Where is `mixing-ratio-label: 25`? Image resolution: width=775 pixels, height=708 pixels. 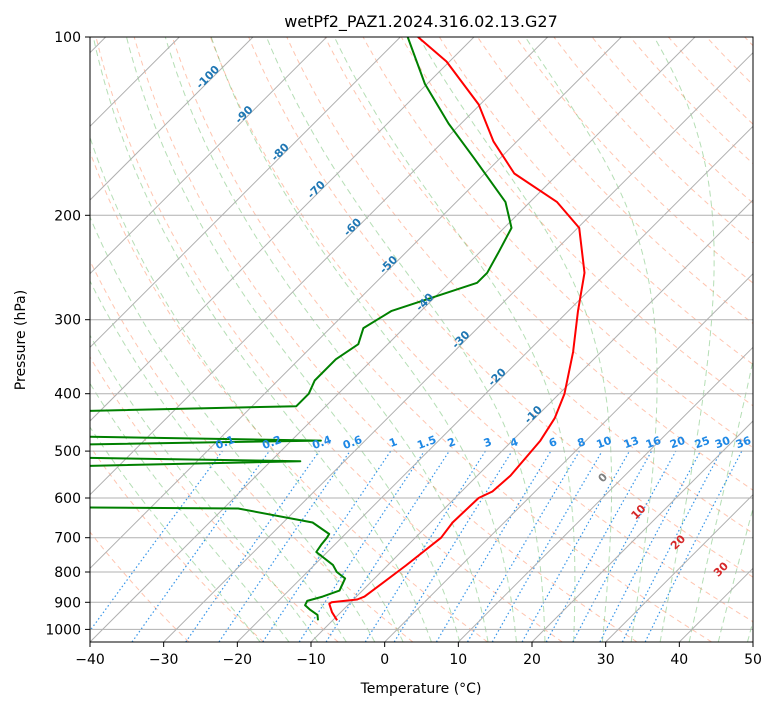
mixing-ratio-label: 25 is located at coordinates (702, 442).